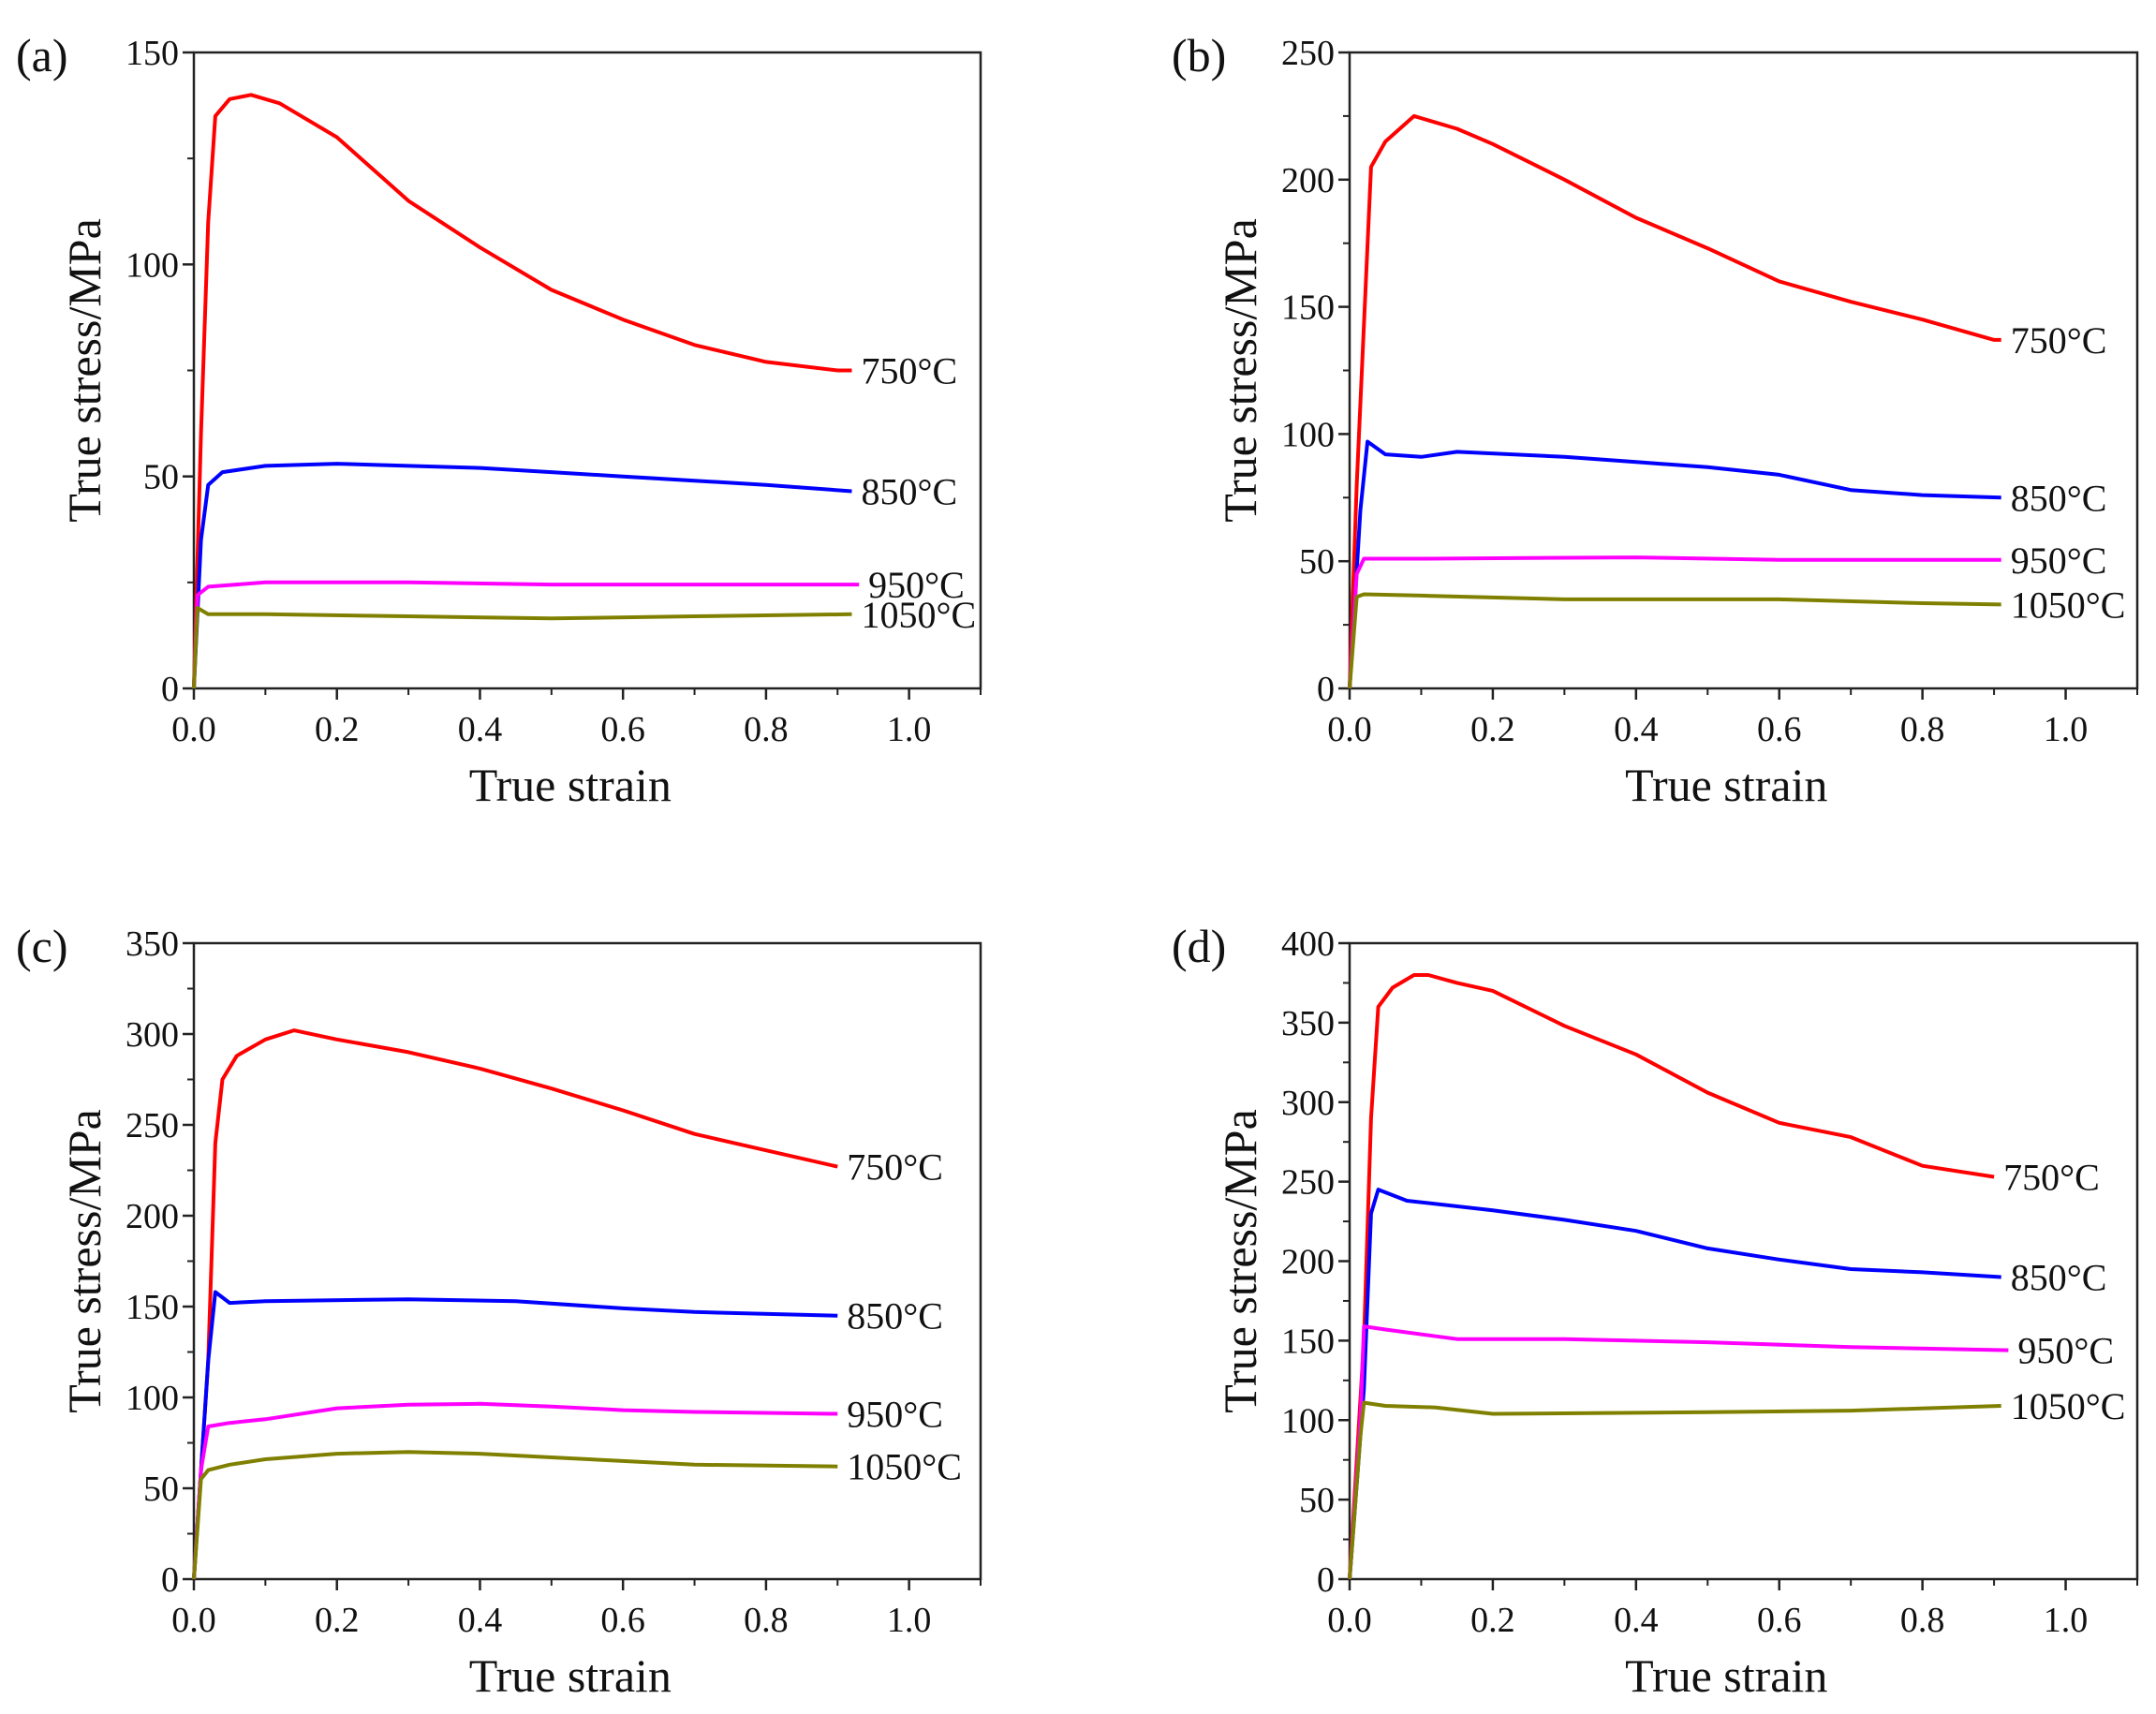  Describe the element at coordinates (42, 55) in the screenshot. I see `panel-label: (a)` at that location.